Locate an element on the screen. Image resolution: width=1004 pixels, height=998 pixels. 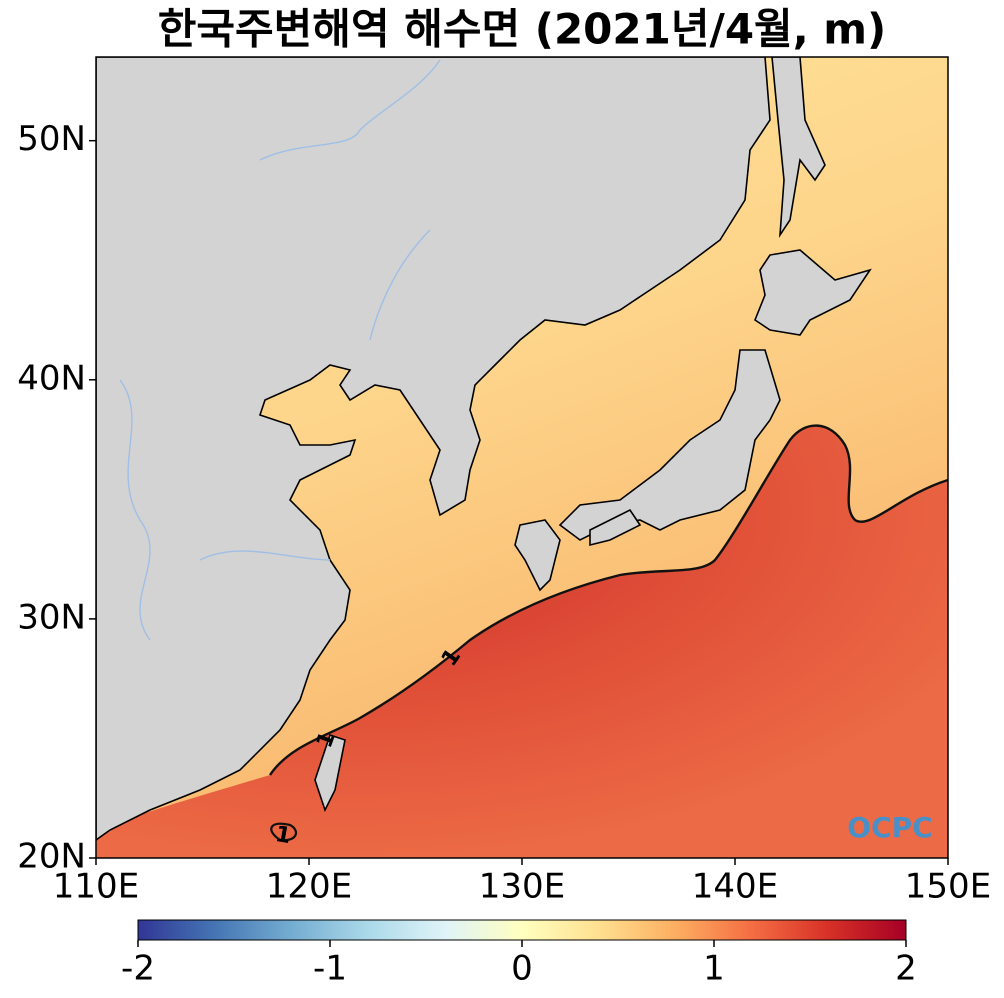
x-tick-label: 140E is located at coordinates (735, 887).